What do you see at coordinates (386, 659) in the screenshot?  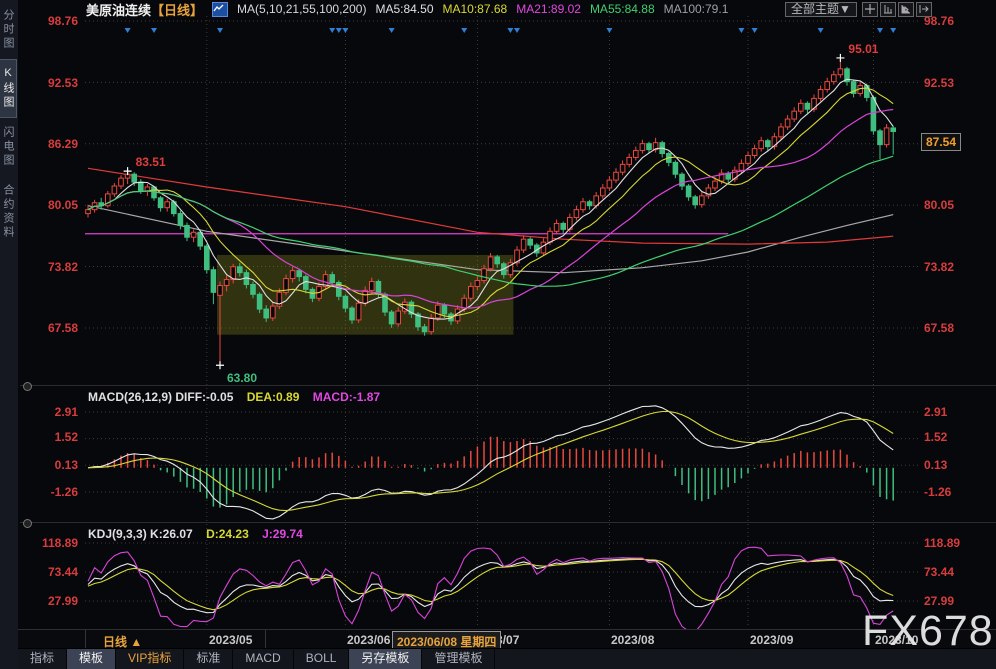 I see `tab-save-template: 另存模板` at bounding box center [386, 659].